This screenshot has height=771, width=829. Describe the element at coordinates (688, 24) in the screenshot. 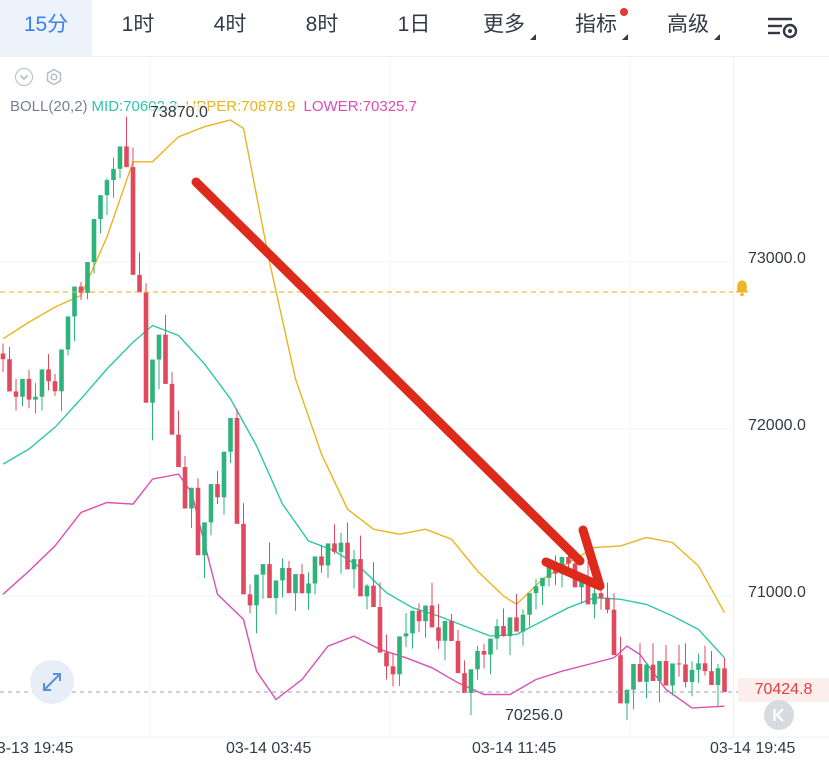

I see `tab-advanced-label: 高级` at that location.